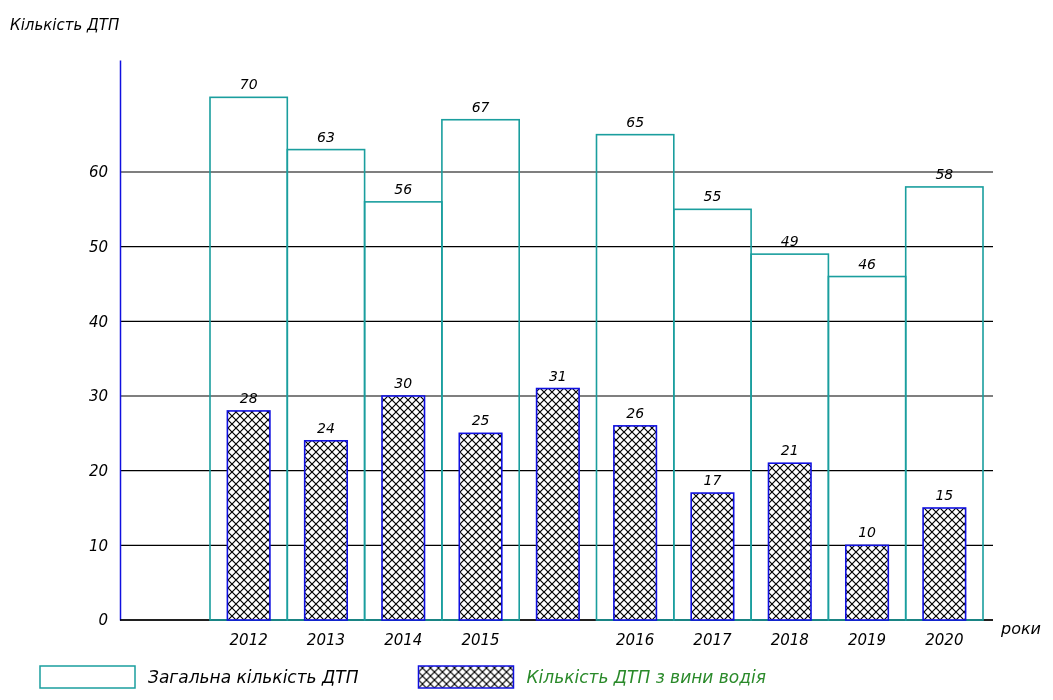 The height and width of the screenshot is (700, 1053). I want to click on data-label: 49, so click(789, 241).